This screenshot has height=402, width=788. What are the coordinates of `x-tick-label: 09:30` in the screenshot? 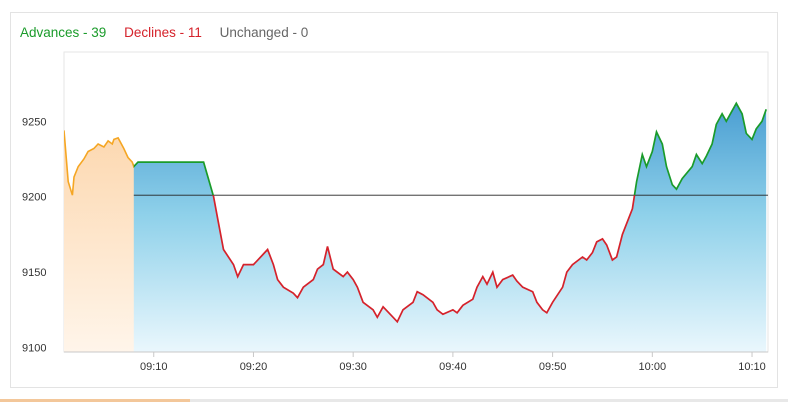 It's located at (353, 367).